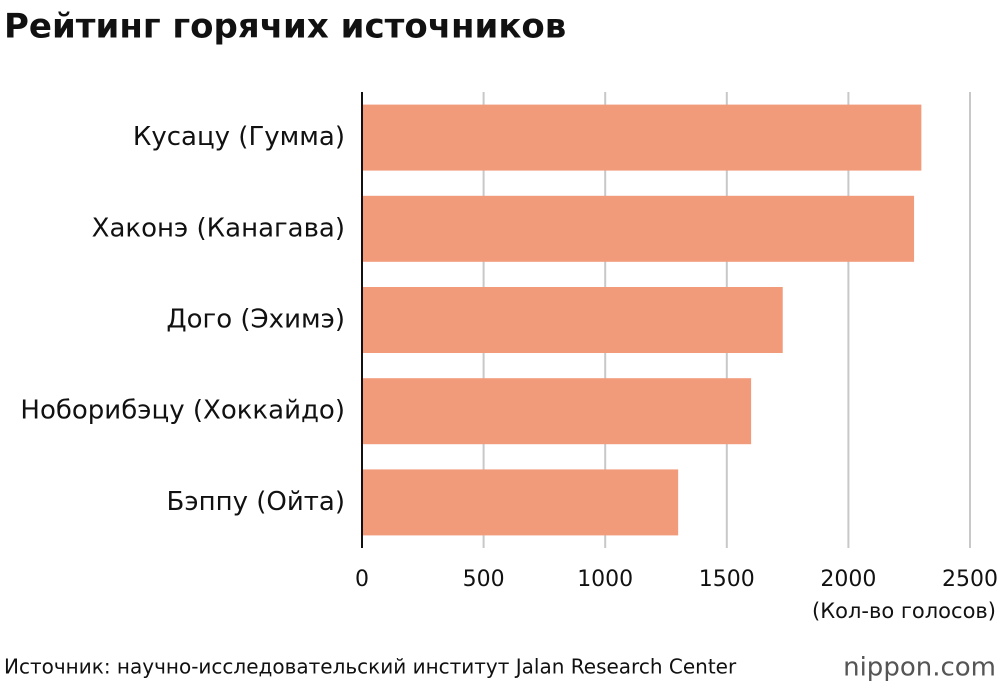  I want to click on y-tick-label: Ноборибэцу (Хоккайдо), so click(182, 411).